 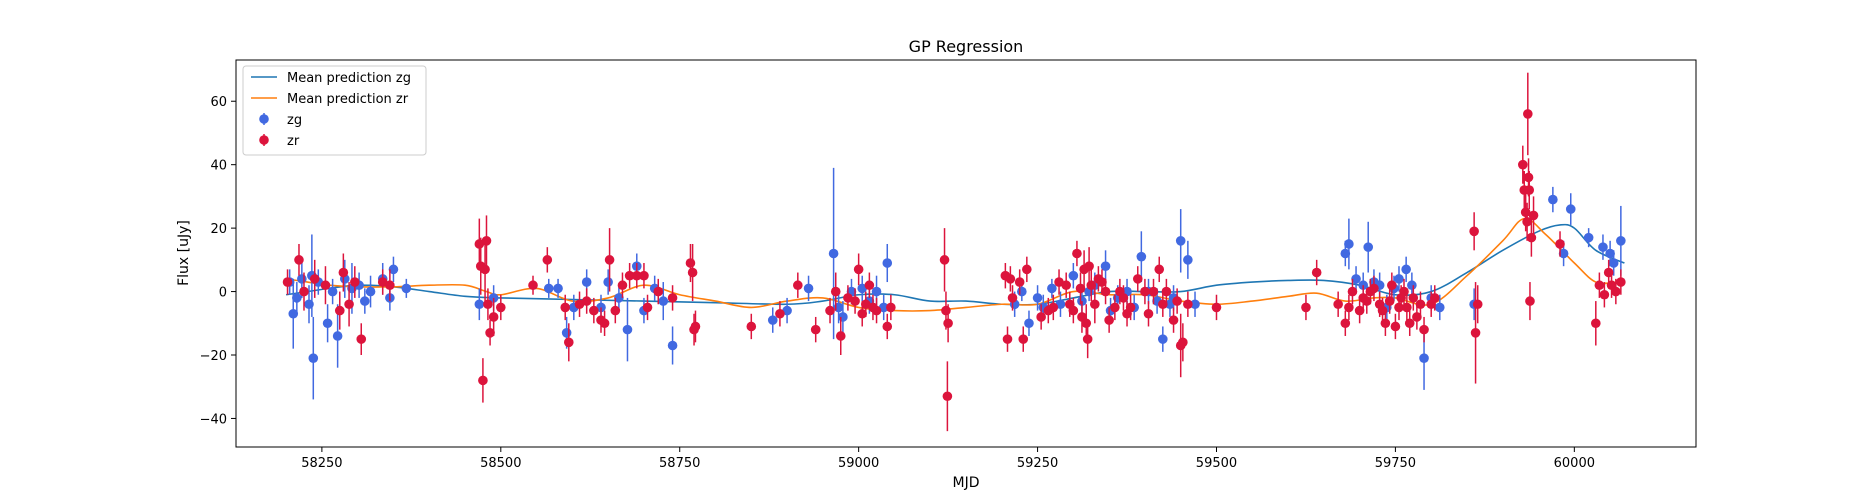 I want to click on x-axis: 58250 58500 58750 59000 59250 59500 59750 60000, so click(x=948, y=459).